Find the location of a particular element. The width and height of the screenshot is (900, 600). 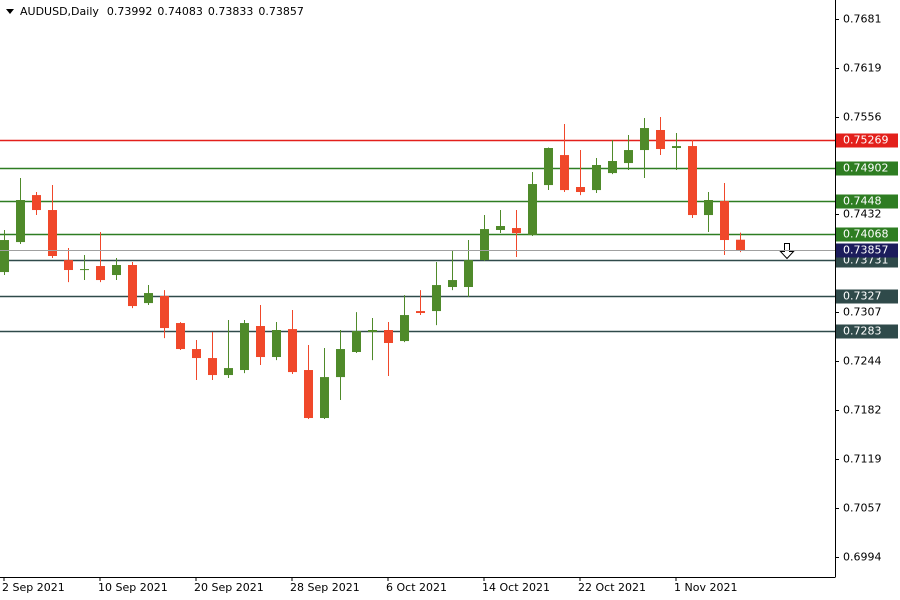

current-price-label-bg is located at coordinates (867, 250).